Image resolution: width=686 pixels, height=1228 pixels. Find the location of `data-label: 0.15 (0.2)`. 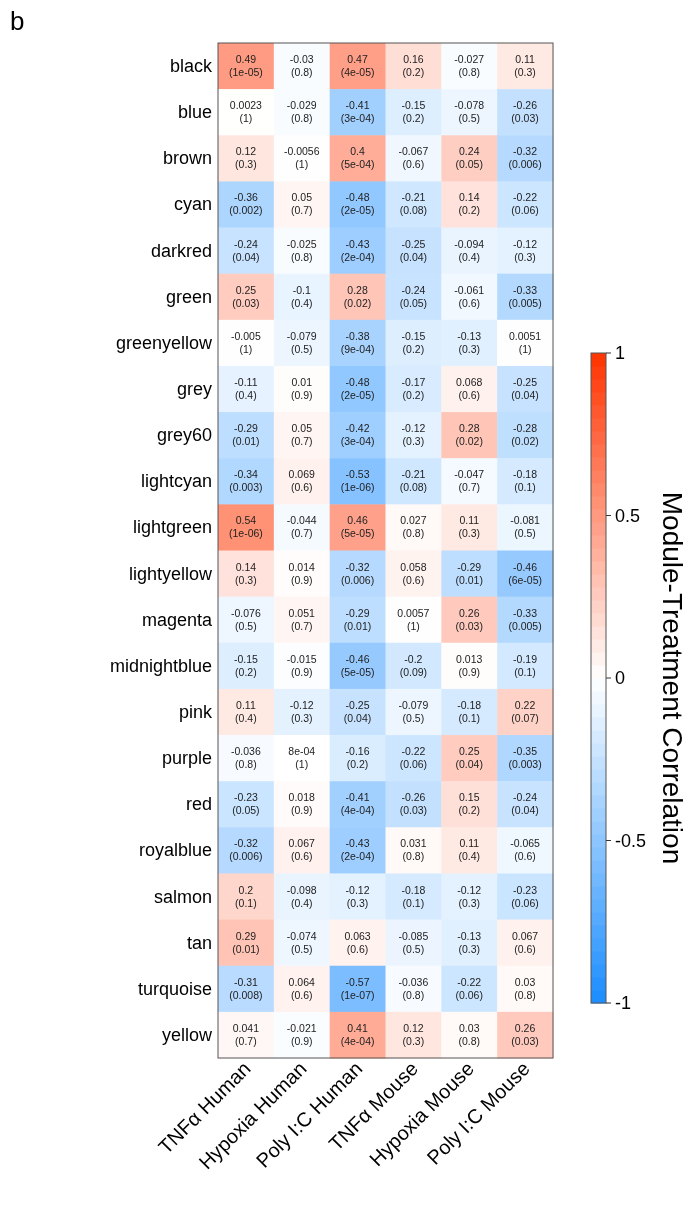

data-label: 0.15 (0.2) is located at coordinates (469, 804).